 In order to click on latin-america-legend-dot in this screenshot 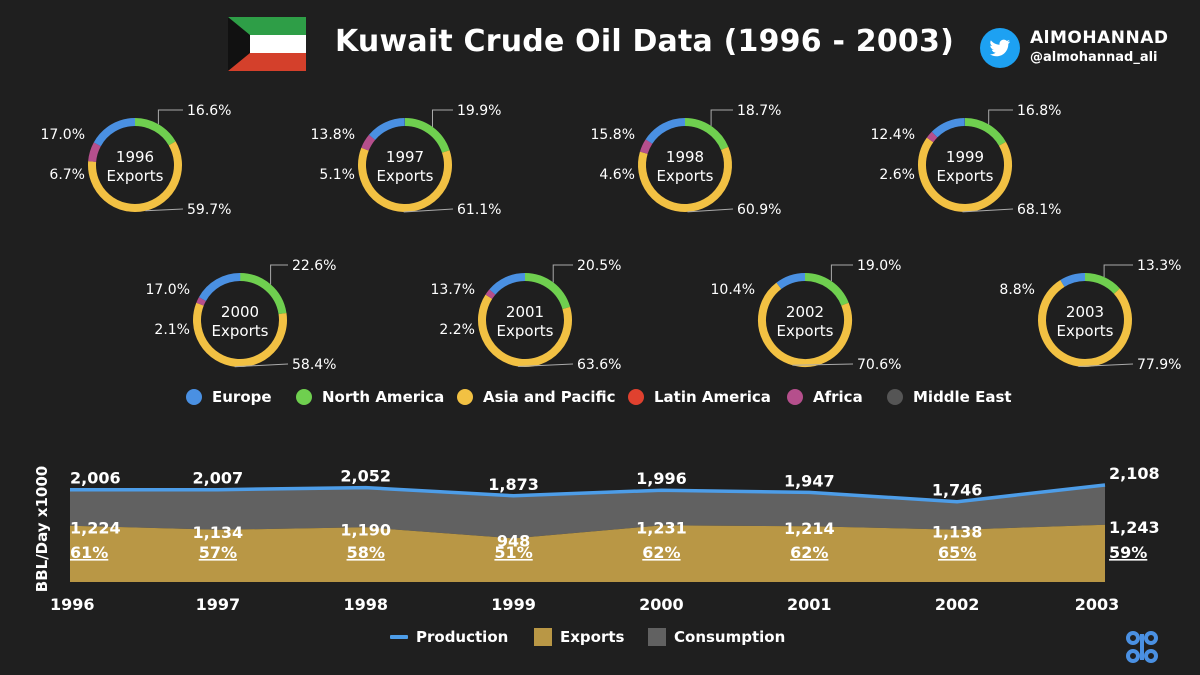, I will do `click(636, 397)`.